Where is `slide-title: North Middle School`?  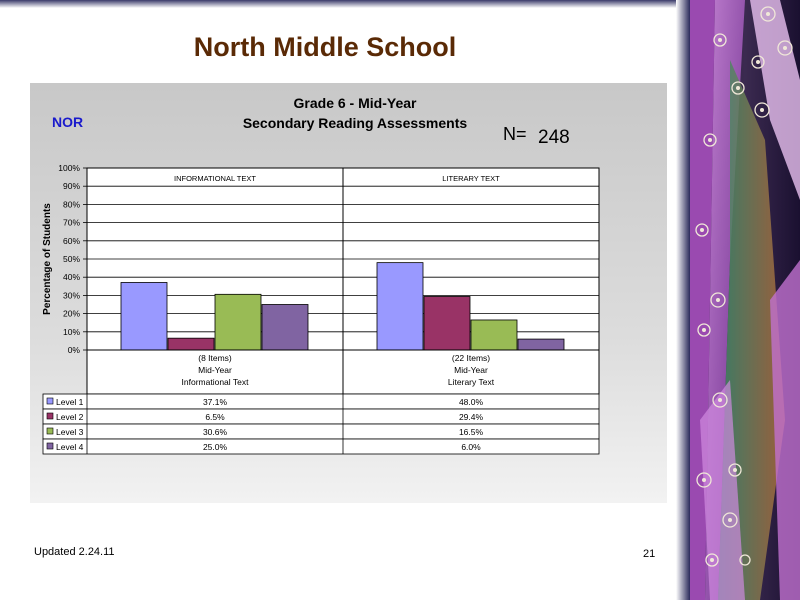 slide-title: North Middle School is located at coordinates (325, 47).